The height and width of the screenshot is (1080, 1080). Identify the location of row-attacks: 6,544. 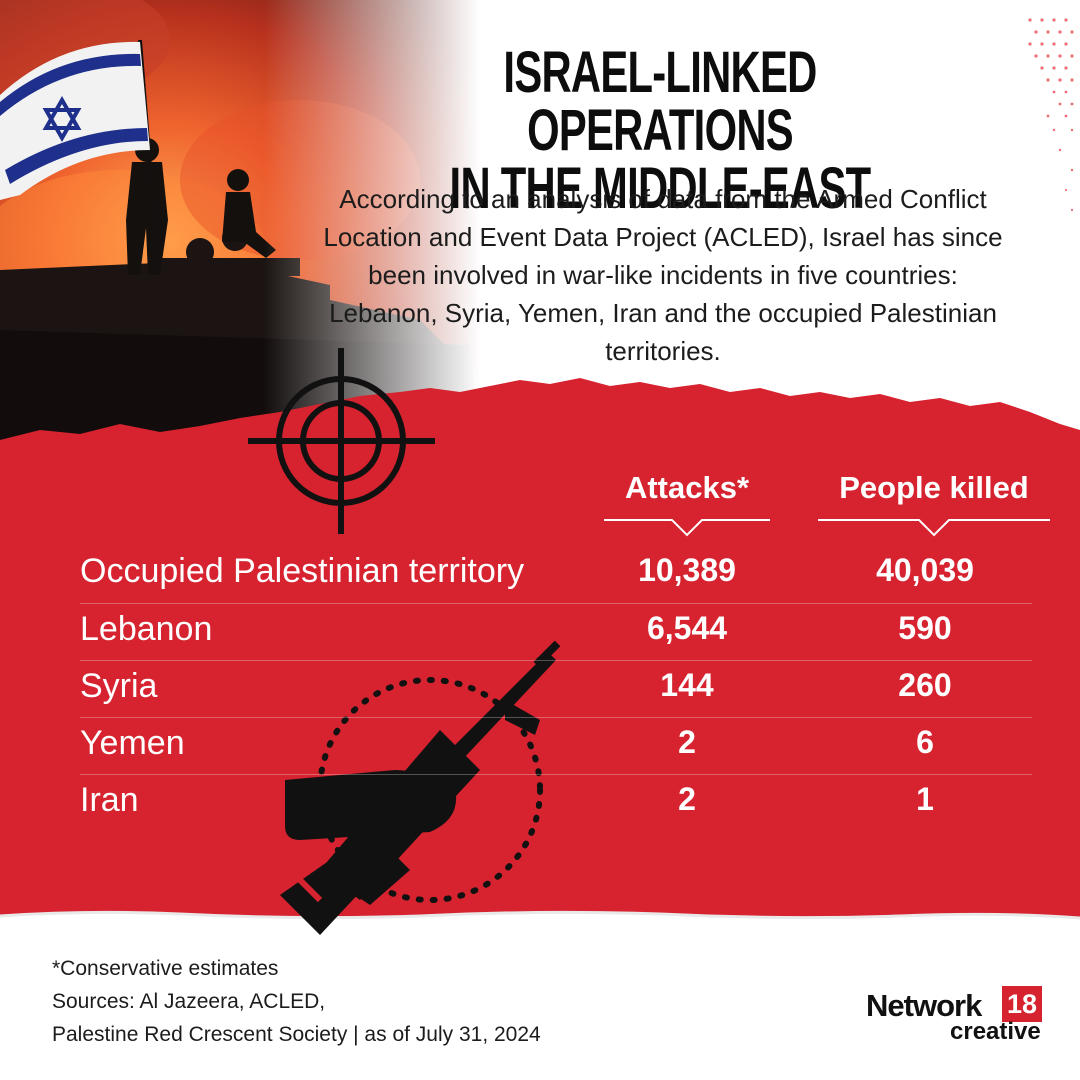
(687, 628).